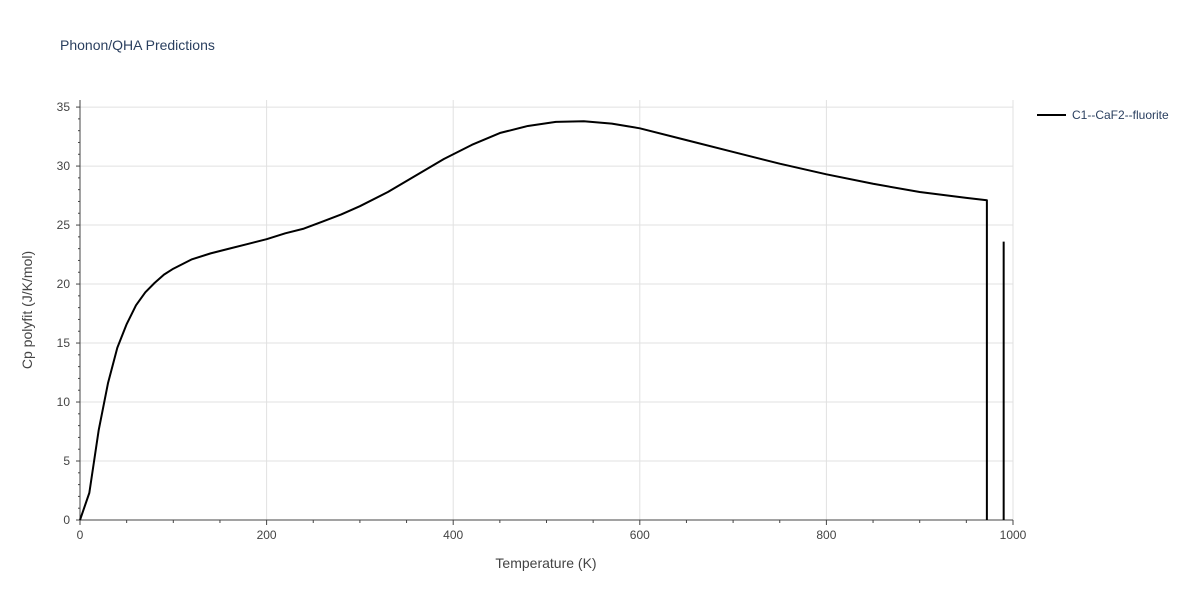  What do you see at coordinates (66, 520) in the screenshot?
I see `y-tick-label: 0` at bounding box center [66, 520].